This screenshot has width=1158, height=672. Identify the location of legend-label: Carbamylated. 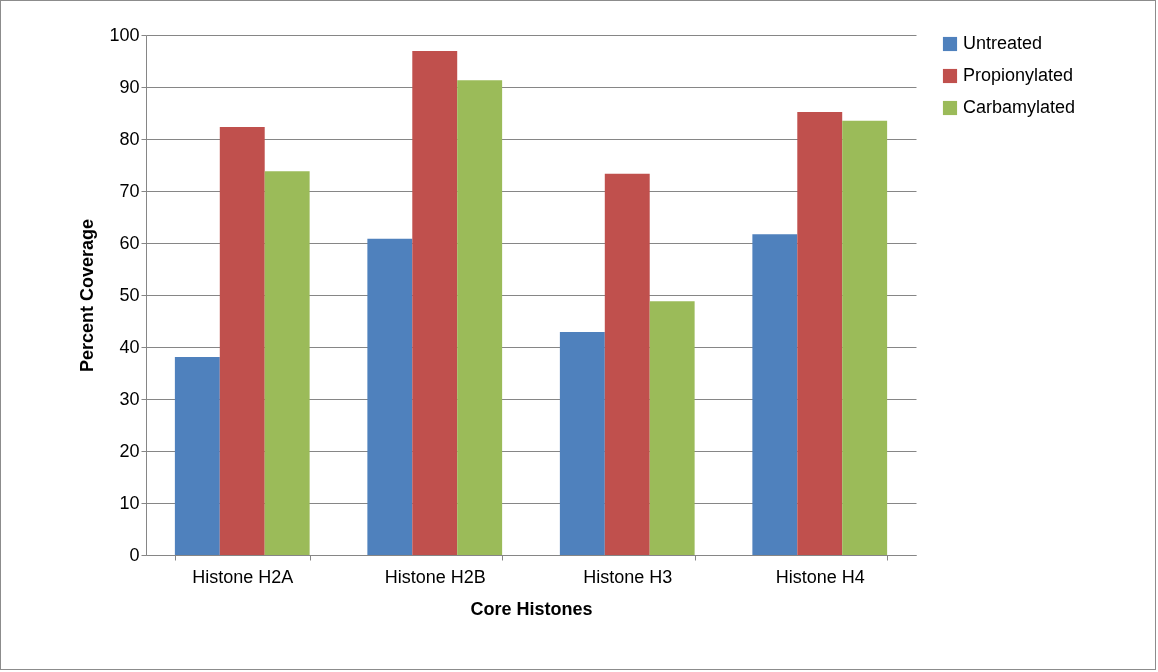
(1019, 107).